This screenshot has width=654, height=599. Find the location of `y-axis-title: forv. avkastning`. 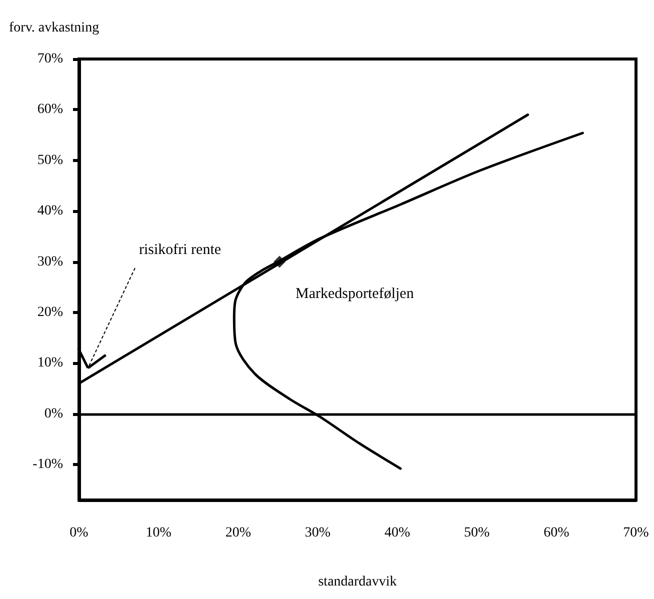

y-axis-title: forv. avkastning is located at coordinates (54, 28).